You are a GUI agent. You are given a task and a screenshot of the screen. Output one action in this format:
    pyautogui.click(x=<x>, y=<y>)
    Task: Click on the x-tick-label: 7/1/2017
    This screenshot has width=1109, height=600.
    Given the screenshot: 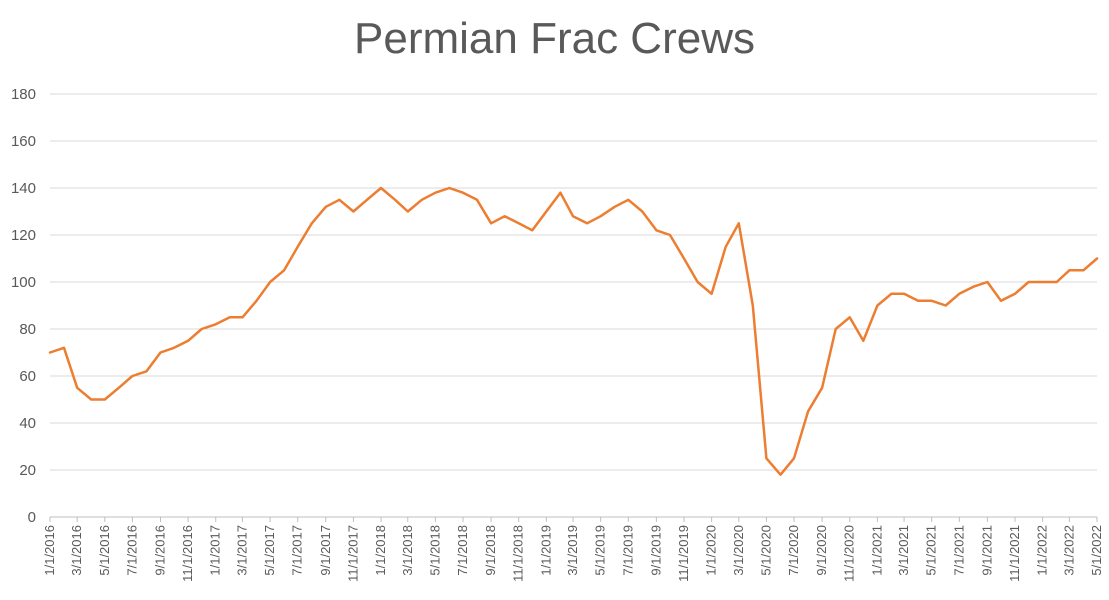 What is the action you would take?
    pyautogui.click(x=297, y=550)
    